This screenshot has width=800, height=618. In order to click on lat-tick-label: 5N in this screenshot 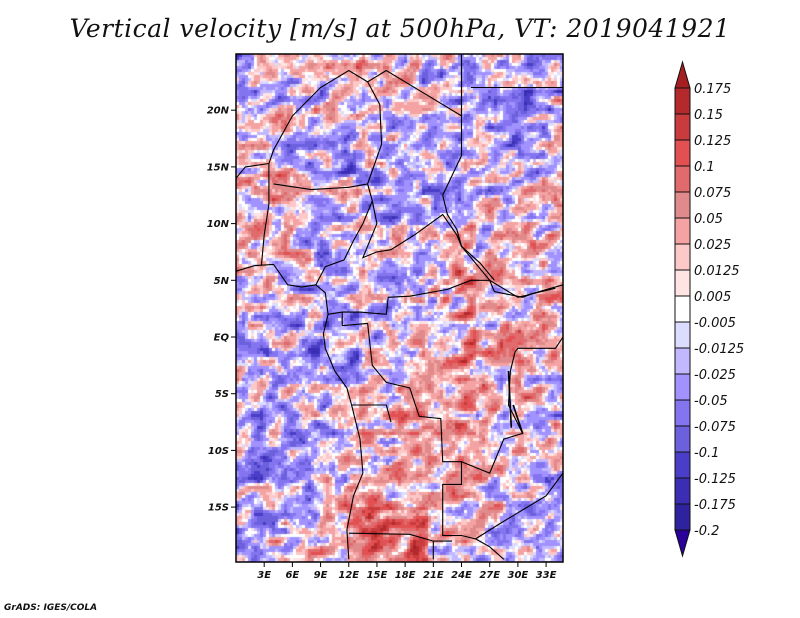, I will do `click(222, 281)`.